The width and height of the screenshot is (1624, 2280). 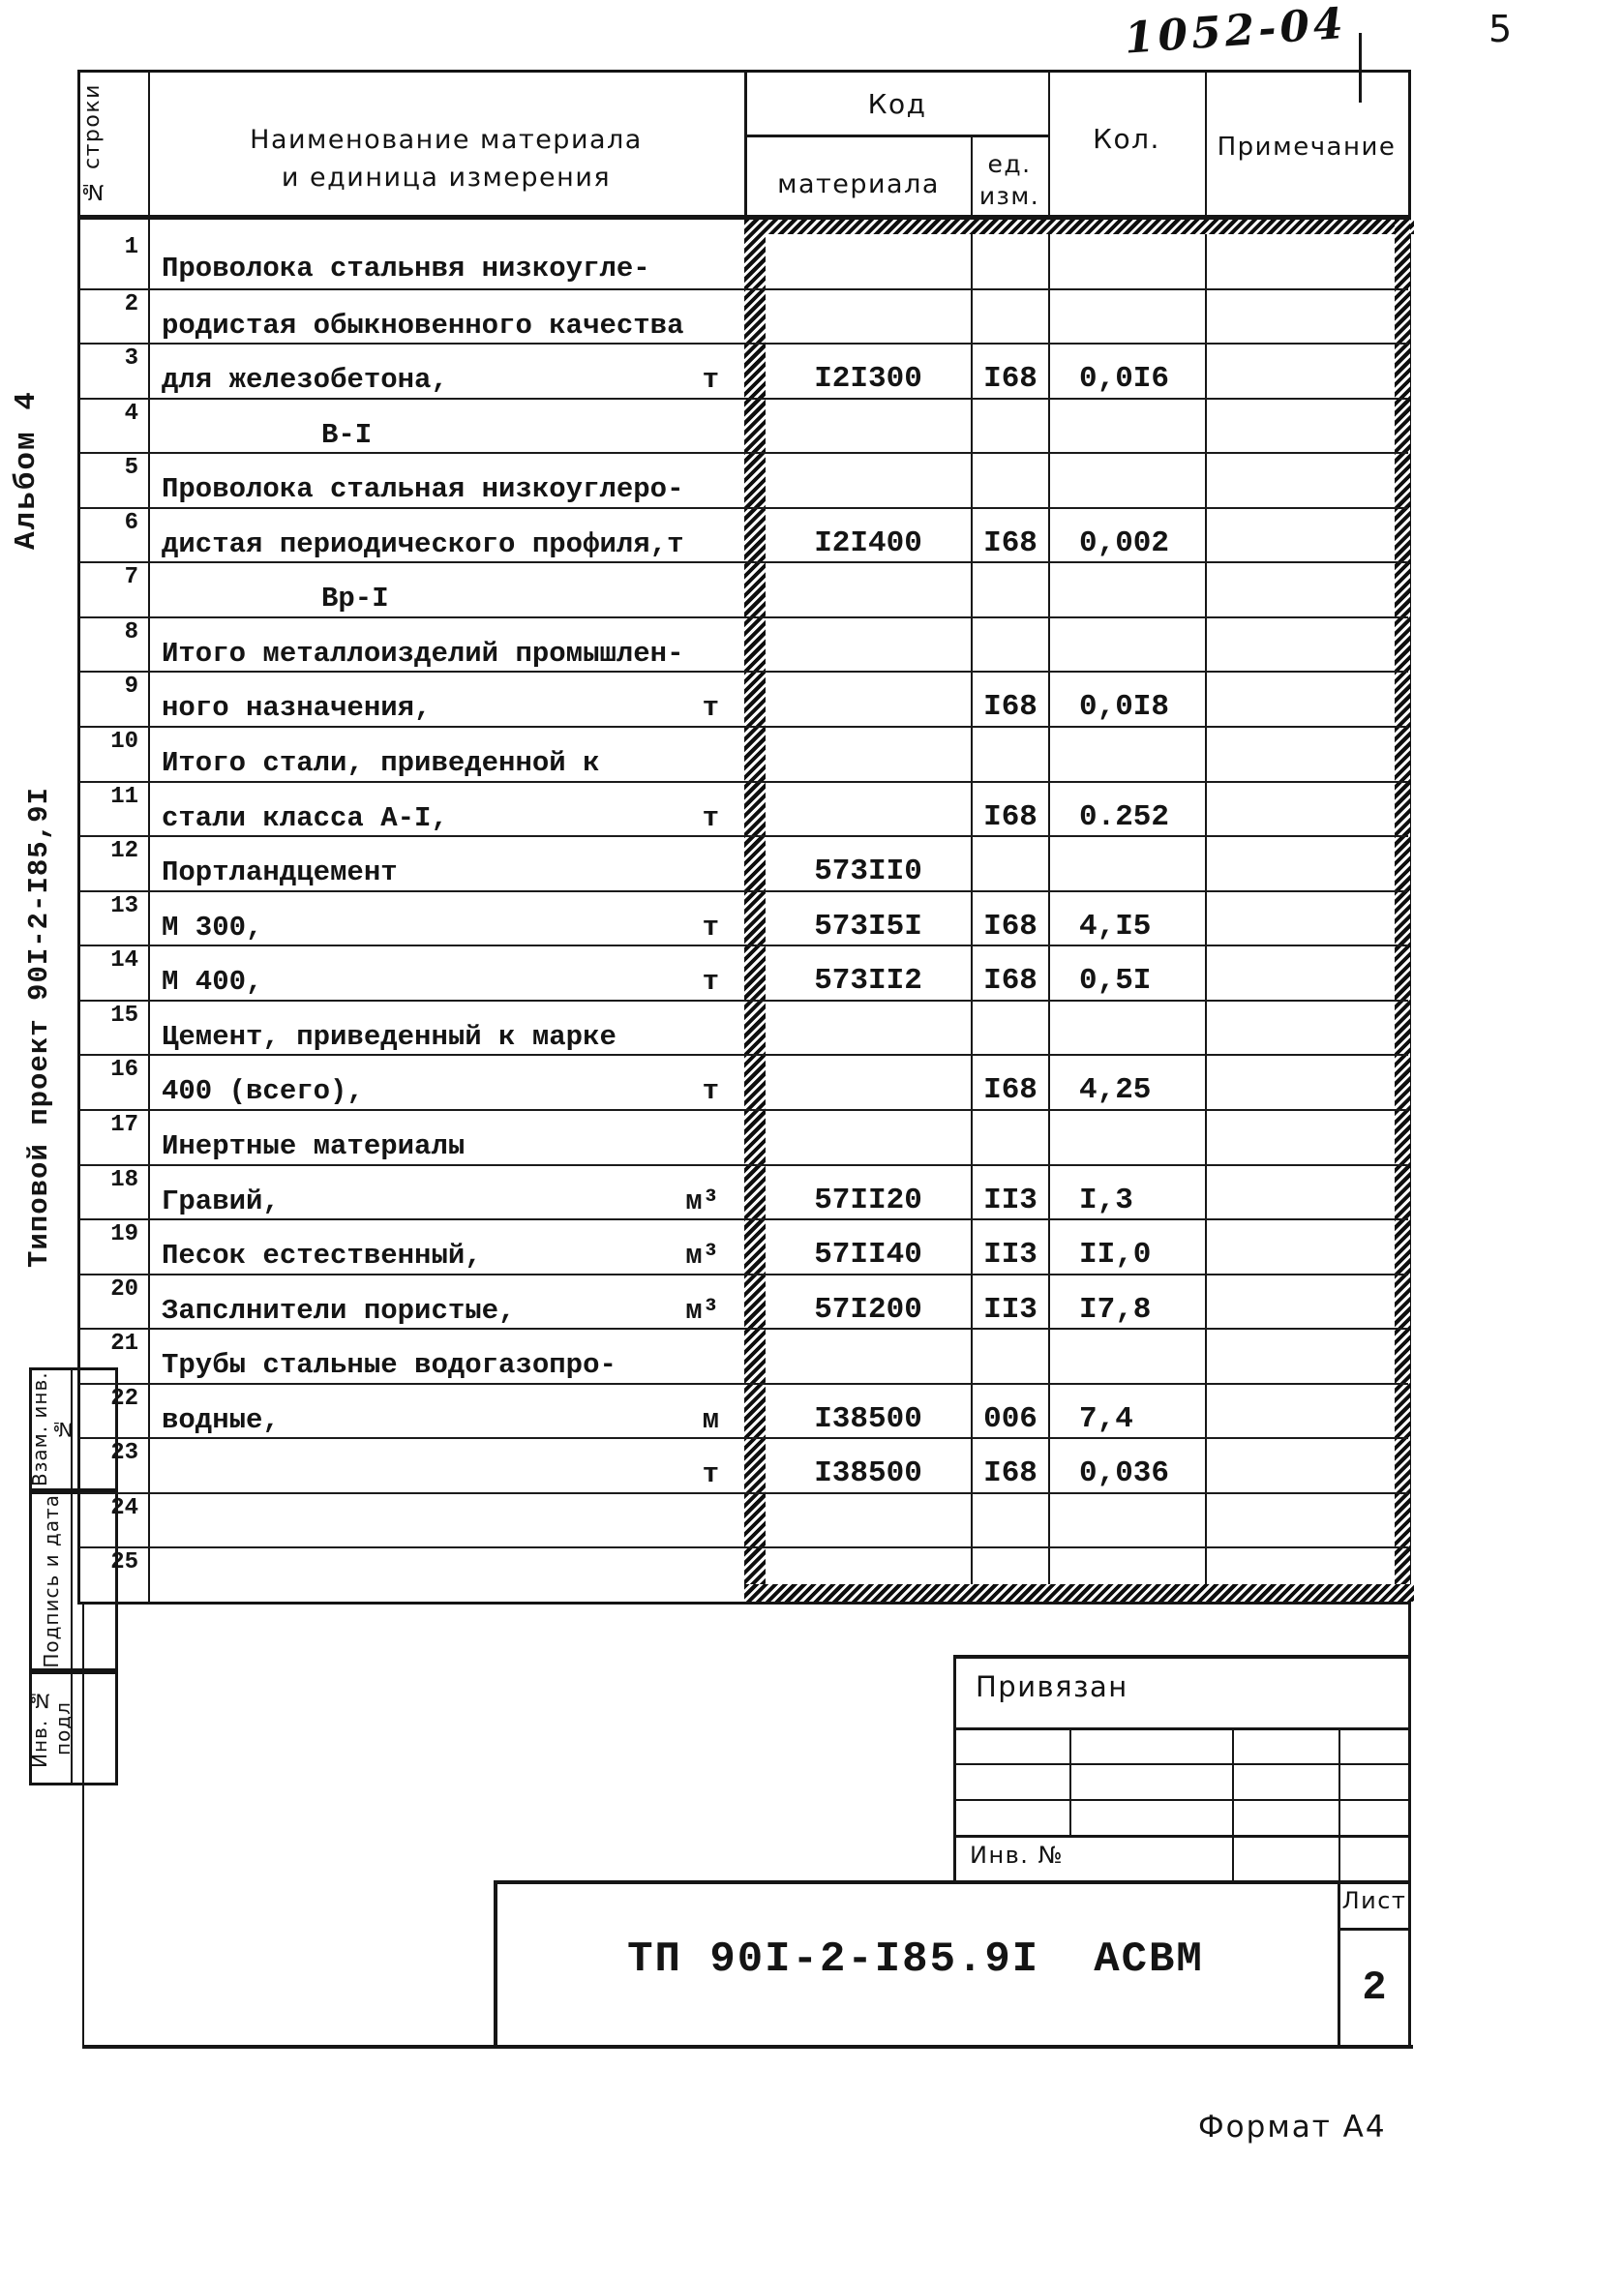 What do you see at coordinates (124, 961) in the screenshot?
I see `row-number: 14` at bounding box center [124, 961].